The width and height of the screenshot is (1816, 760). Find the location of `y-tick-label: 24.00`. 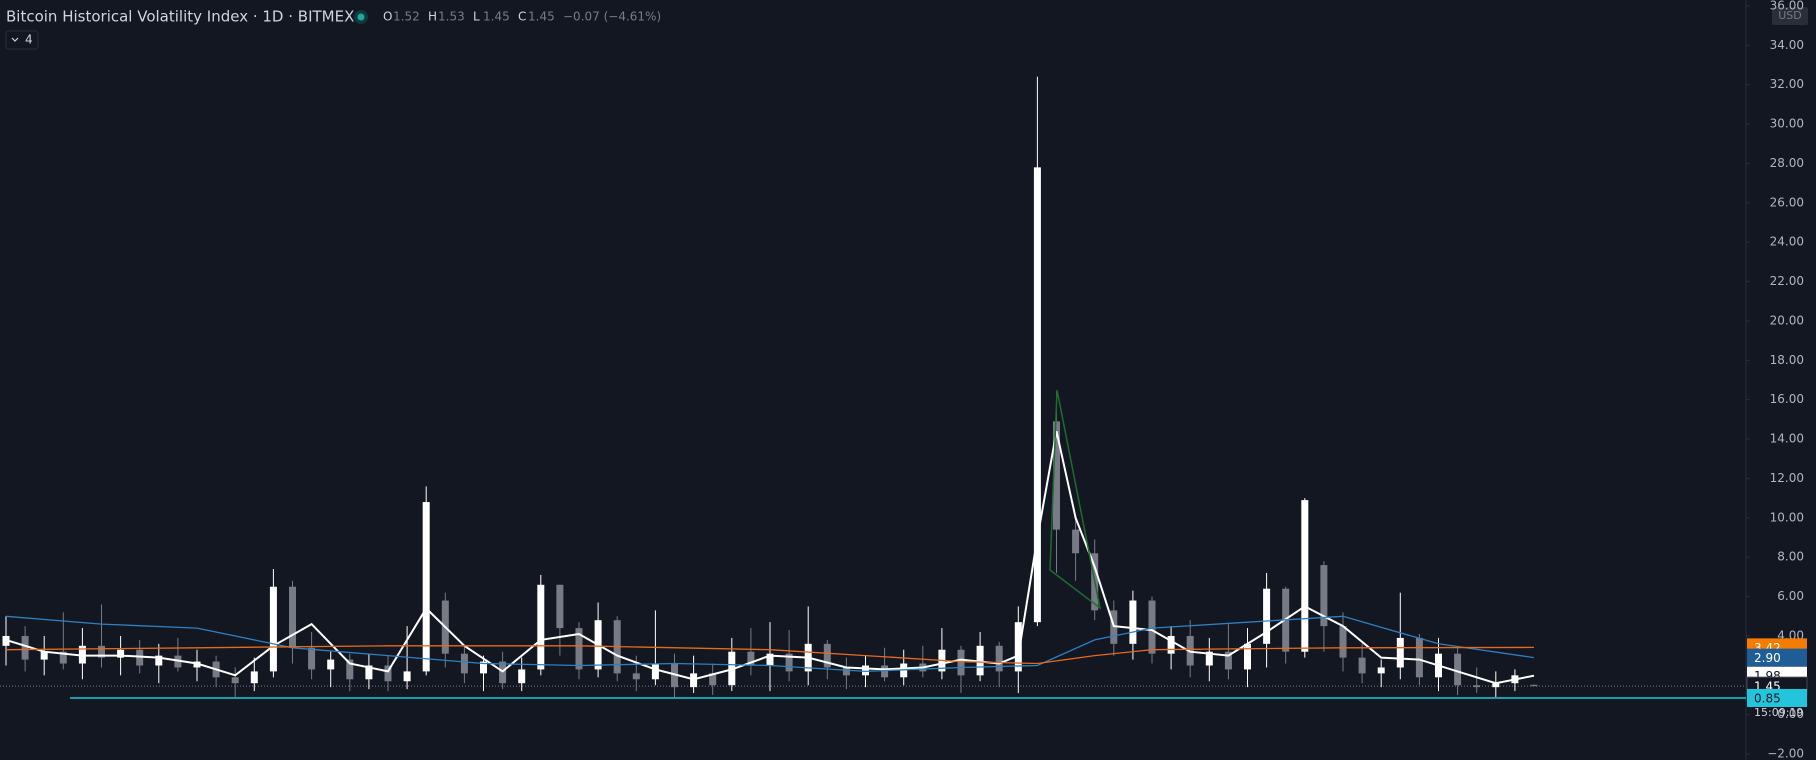

y-tick-label: 24.00 is located at coordinates (1787, 242).